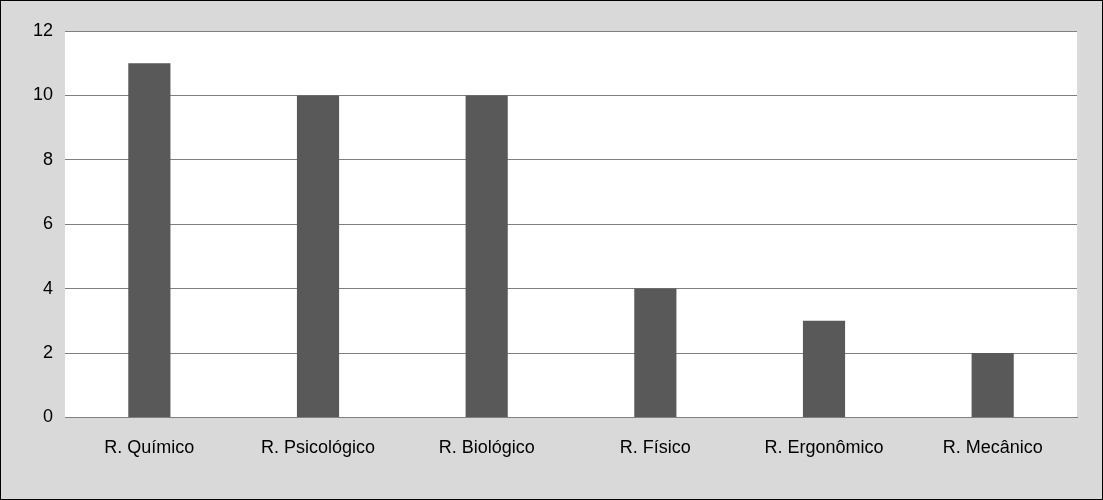  Describe the element at coordinates (48, 351) in the screenshot. I see `y-tick-label: 2` at that location.